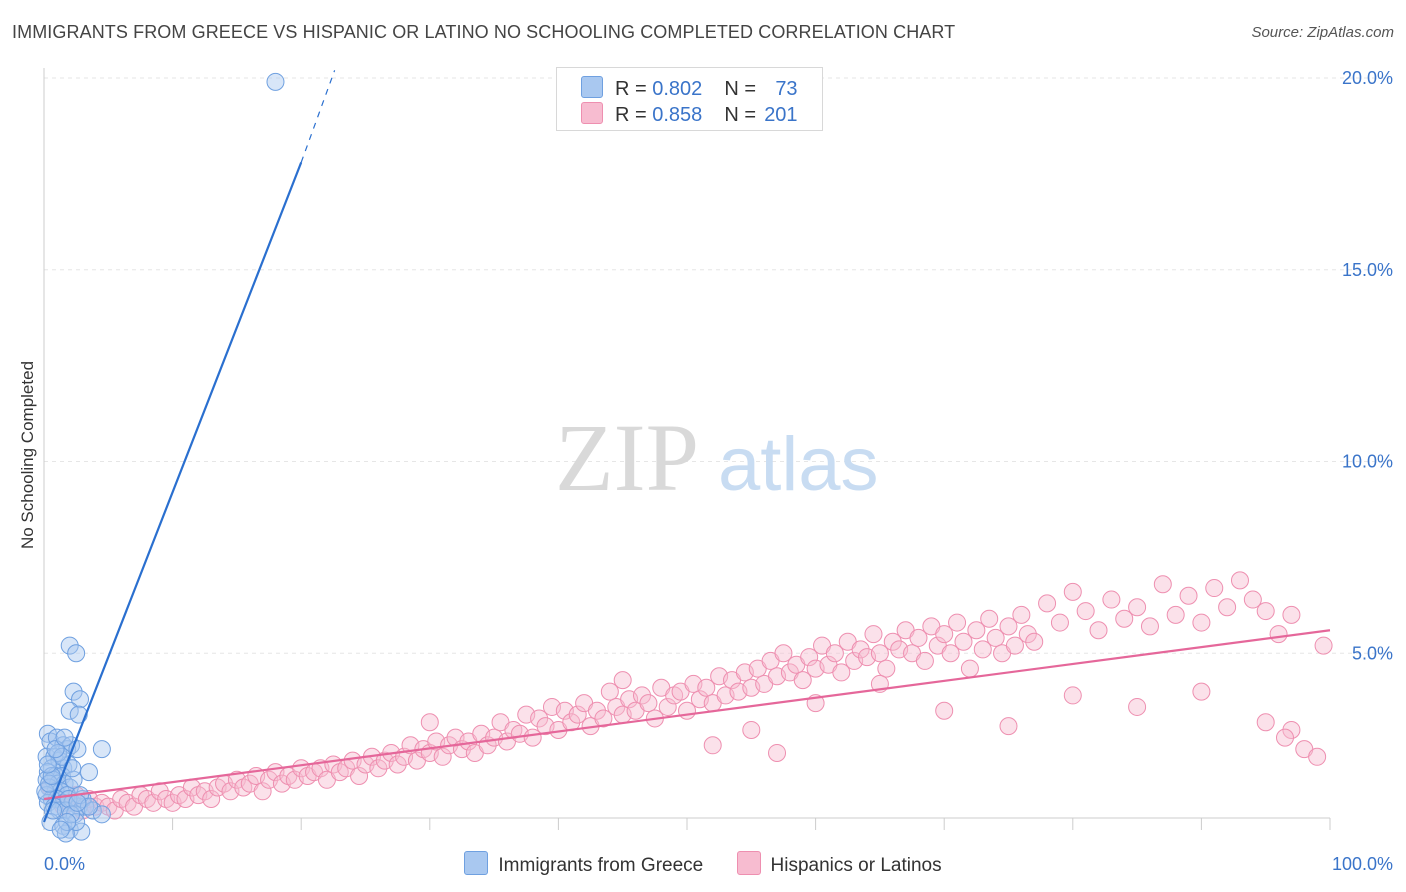 This screenshot has height=892, width=1406. I want to click on x-tick-label: 100.0%, so click(1362, 864).